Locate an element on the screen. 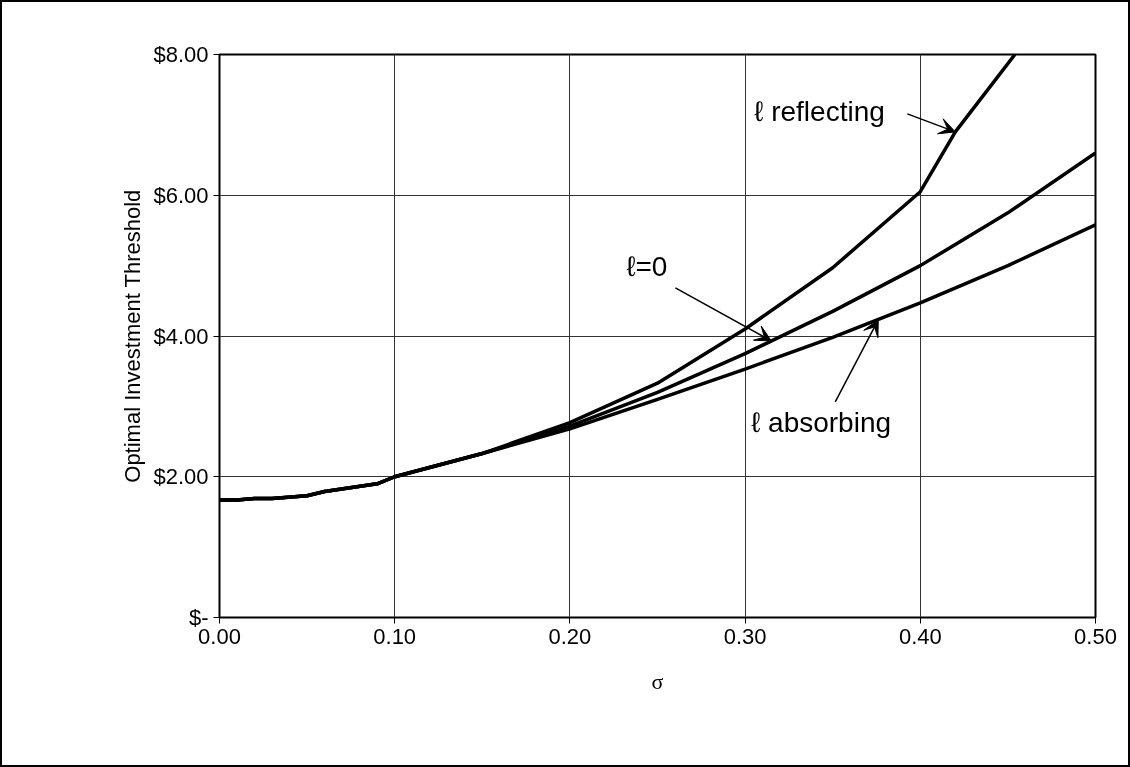 This screenshot has width=1130, height=767. y-tick-label: $2.00 is located at coordinates (181, 477).